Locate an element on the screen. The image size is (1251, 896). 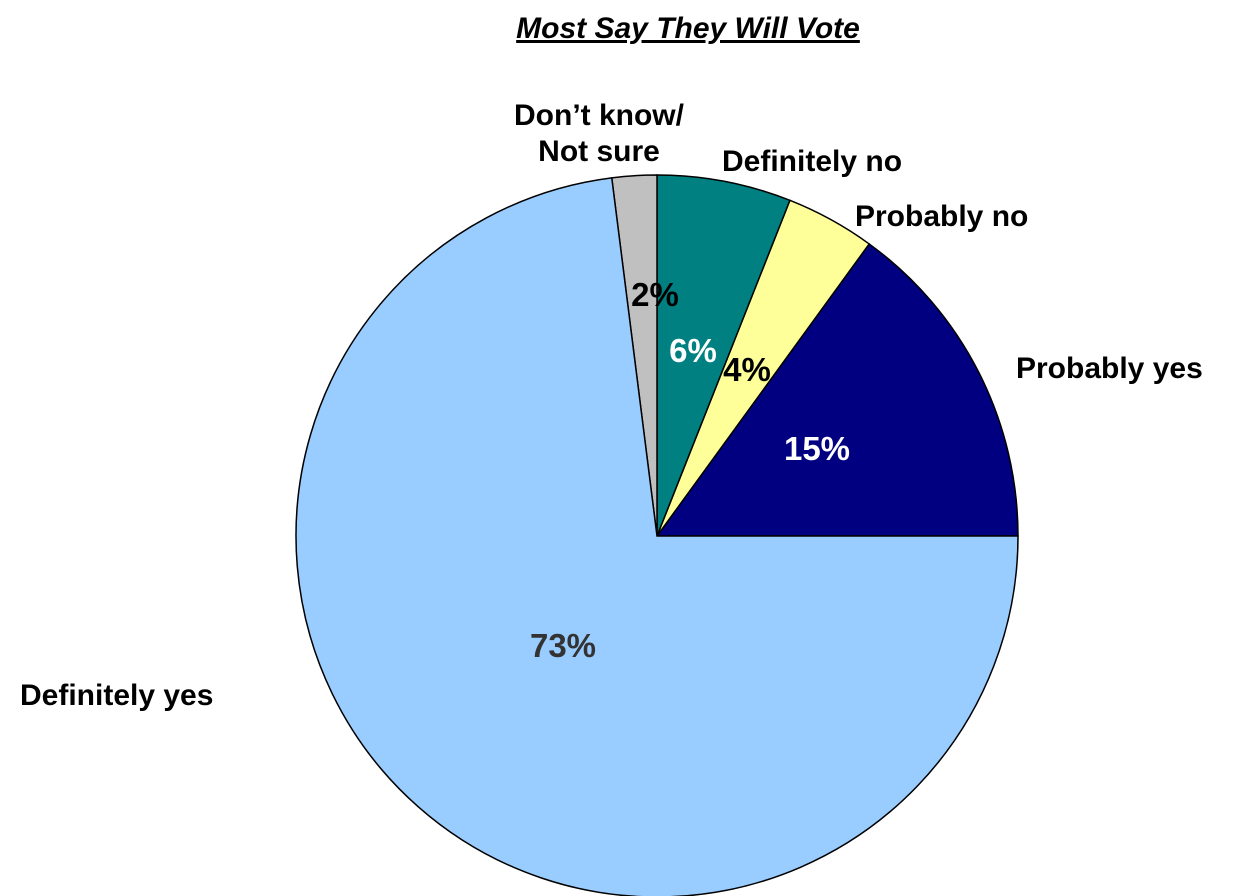
slice-category-label: Definitely no is located at coordinates (812, 161).